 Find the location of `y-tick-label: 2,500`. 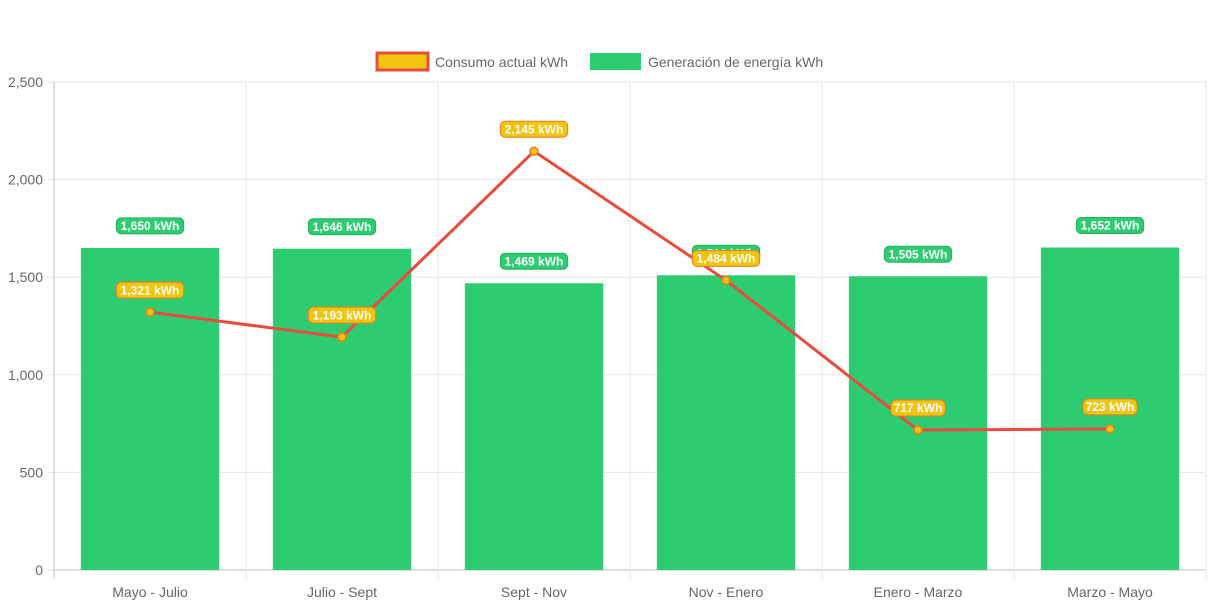

y-tick-label: 2,500 is located at coordinates (25, 82).